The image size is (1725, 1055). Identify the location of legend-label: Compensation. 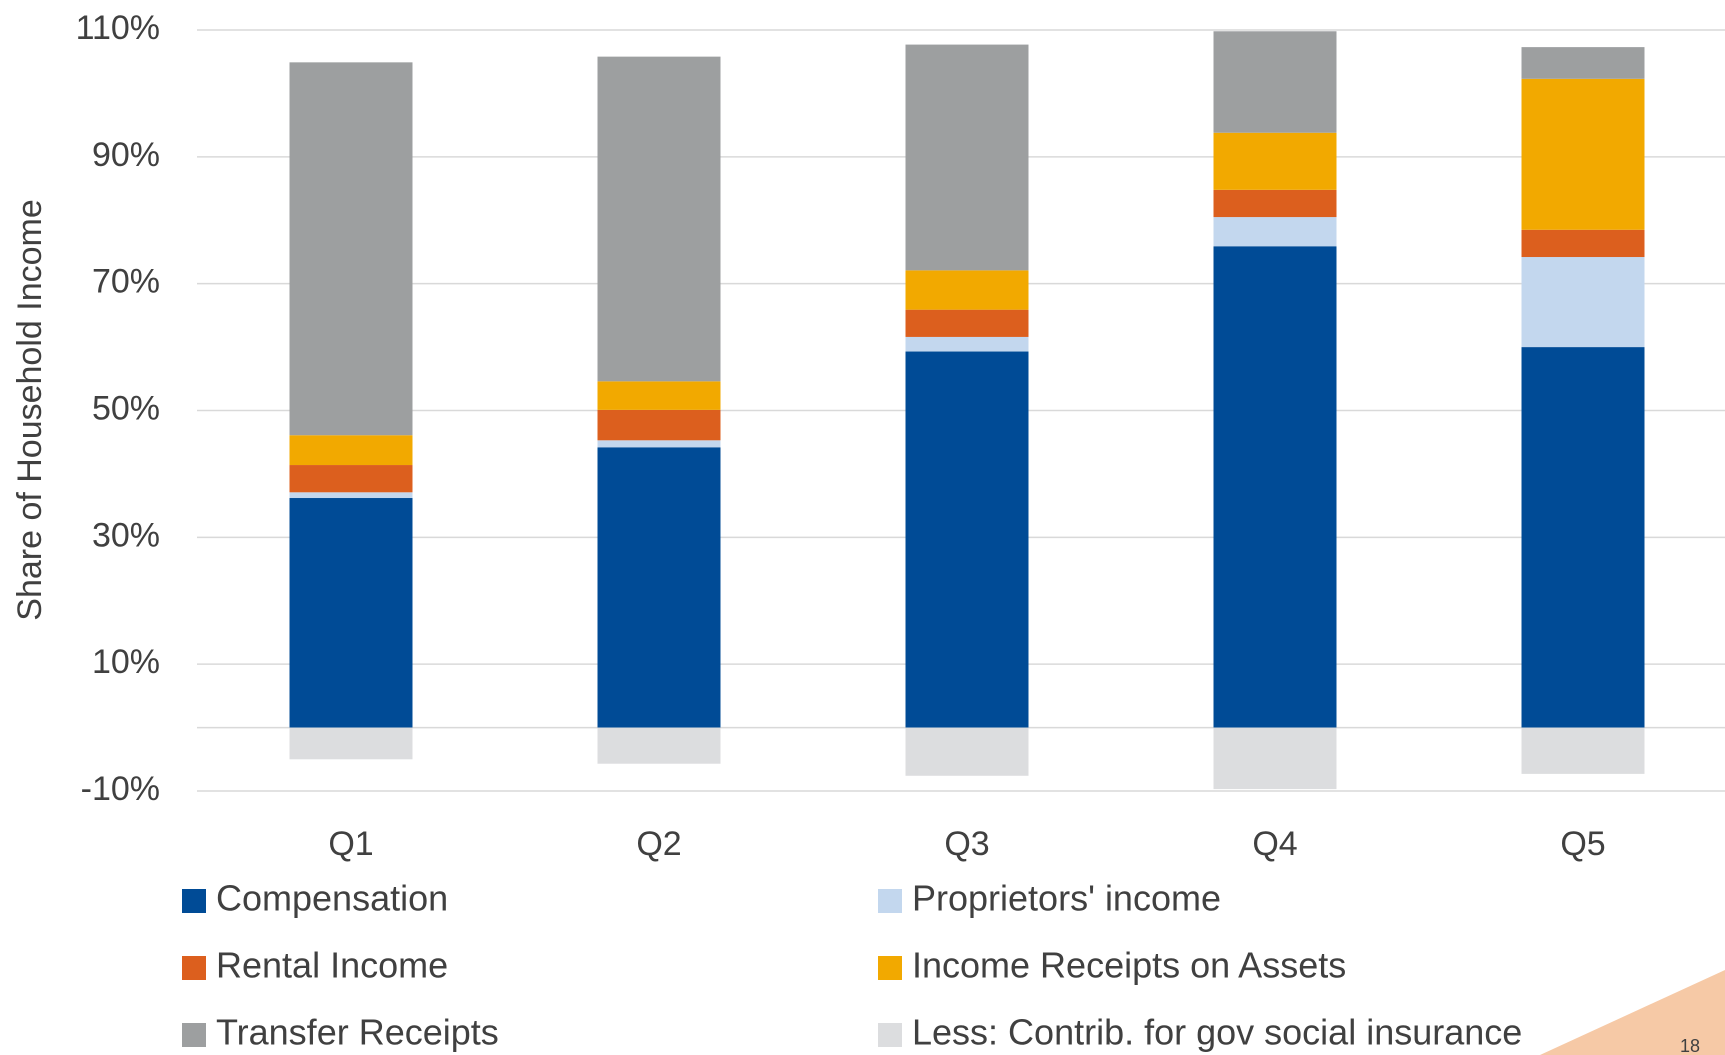
(332, 898).